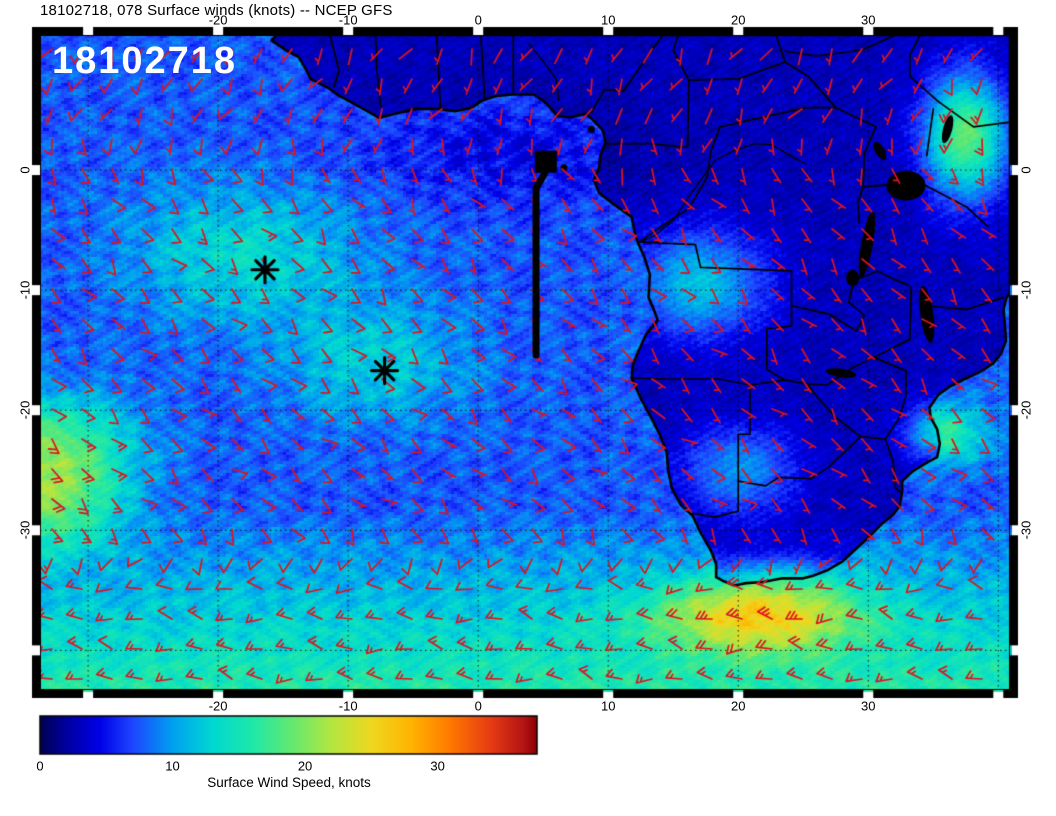 This screenshot has height=816, width=1056. I want to click on run-label-overlay: 18102718, so click(145, 61).